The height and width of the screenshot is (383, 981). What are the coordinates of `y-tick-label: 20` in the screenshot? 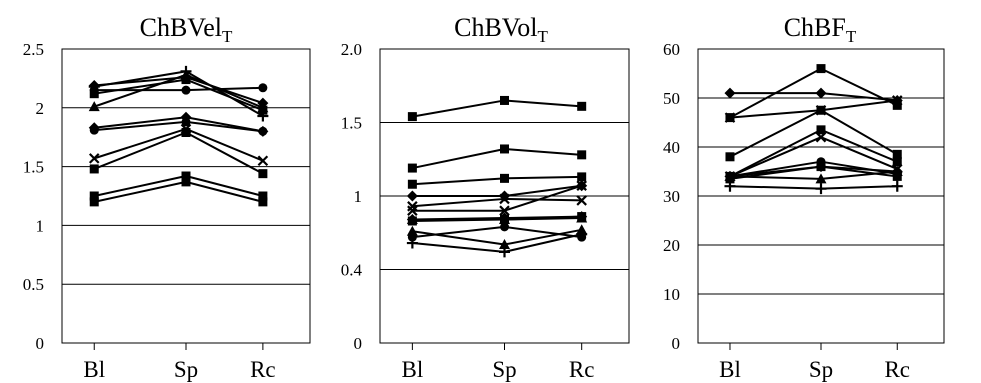 It's located at (671, 245).